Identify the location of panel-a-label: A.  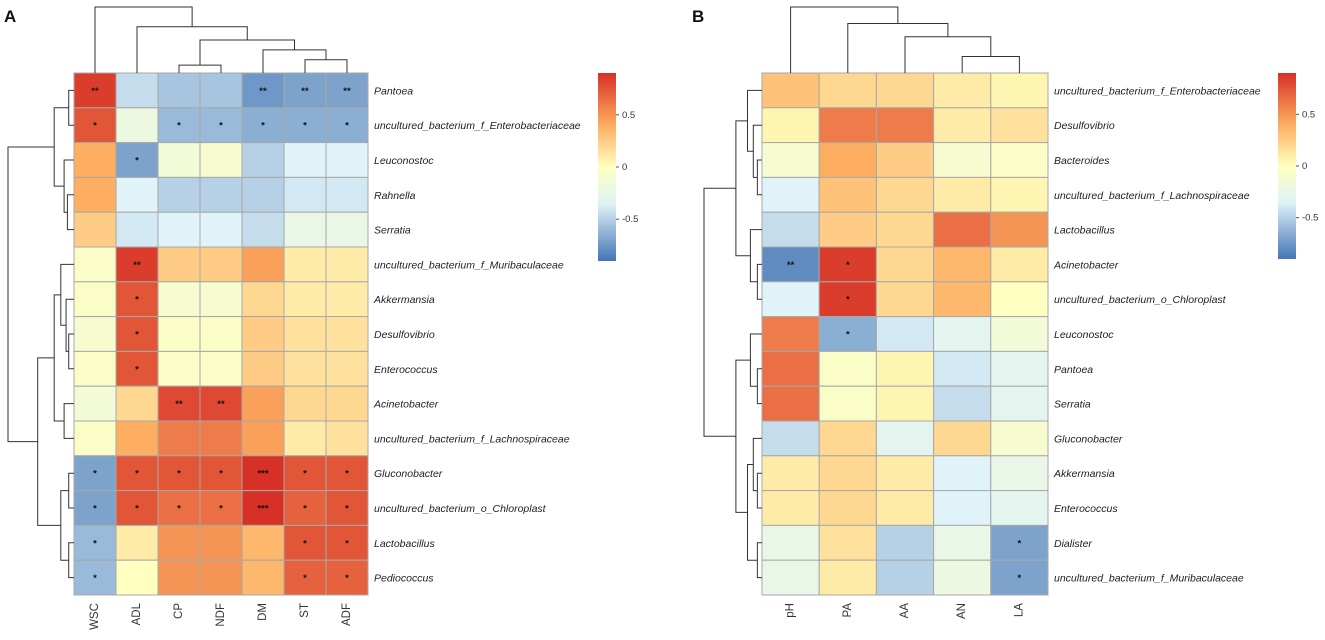
(10, 16).